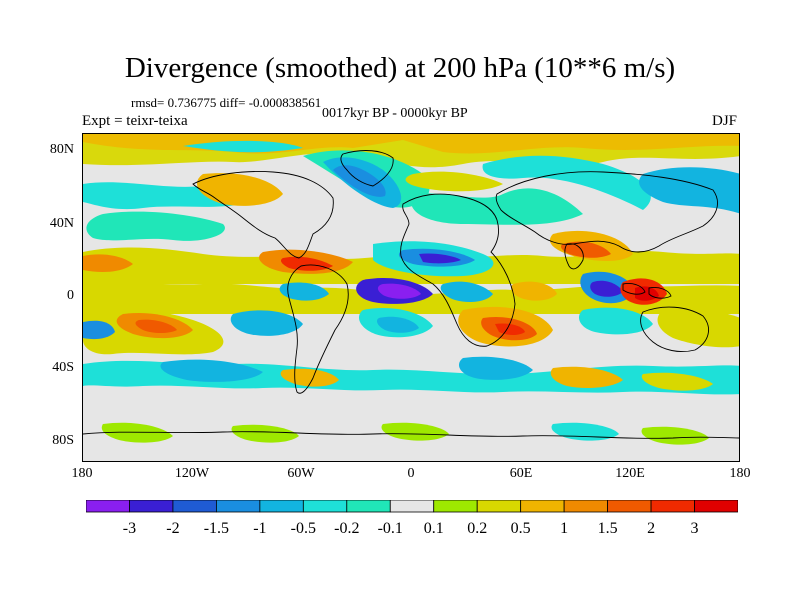 This screenshot has height=600, width=800. Describe the element at coordinates (192, 473) in the screenshot. I see `lon-label-120w: 120W` at that location.